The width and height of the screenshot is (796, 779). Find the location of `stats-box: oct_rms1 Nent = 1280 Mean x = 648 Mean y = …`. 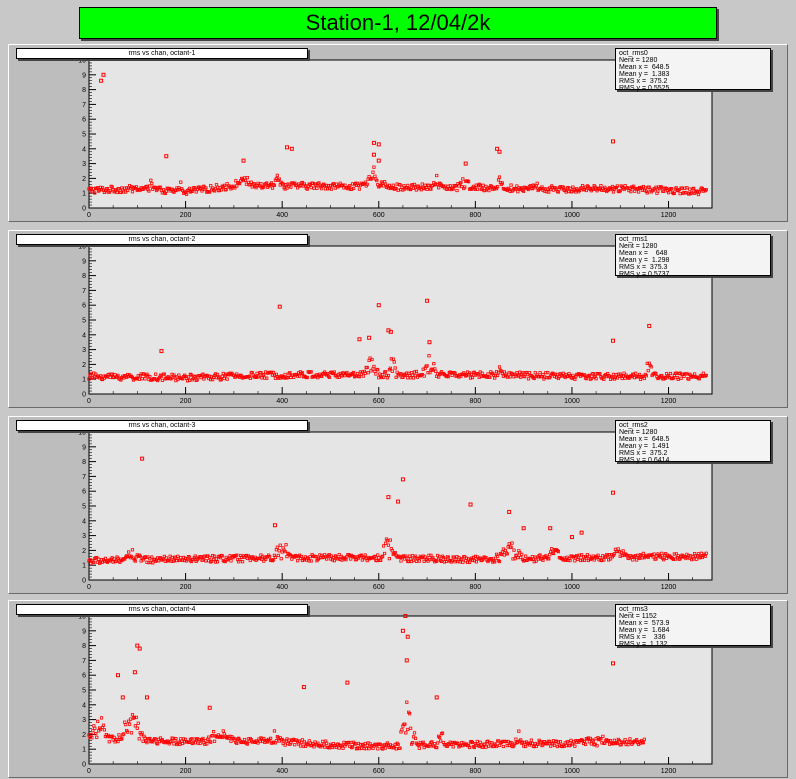

stats-box: oct_rms1 Nent = 1280 Mean x = 648 Mean y = … is located at coordinates (693, 256).